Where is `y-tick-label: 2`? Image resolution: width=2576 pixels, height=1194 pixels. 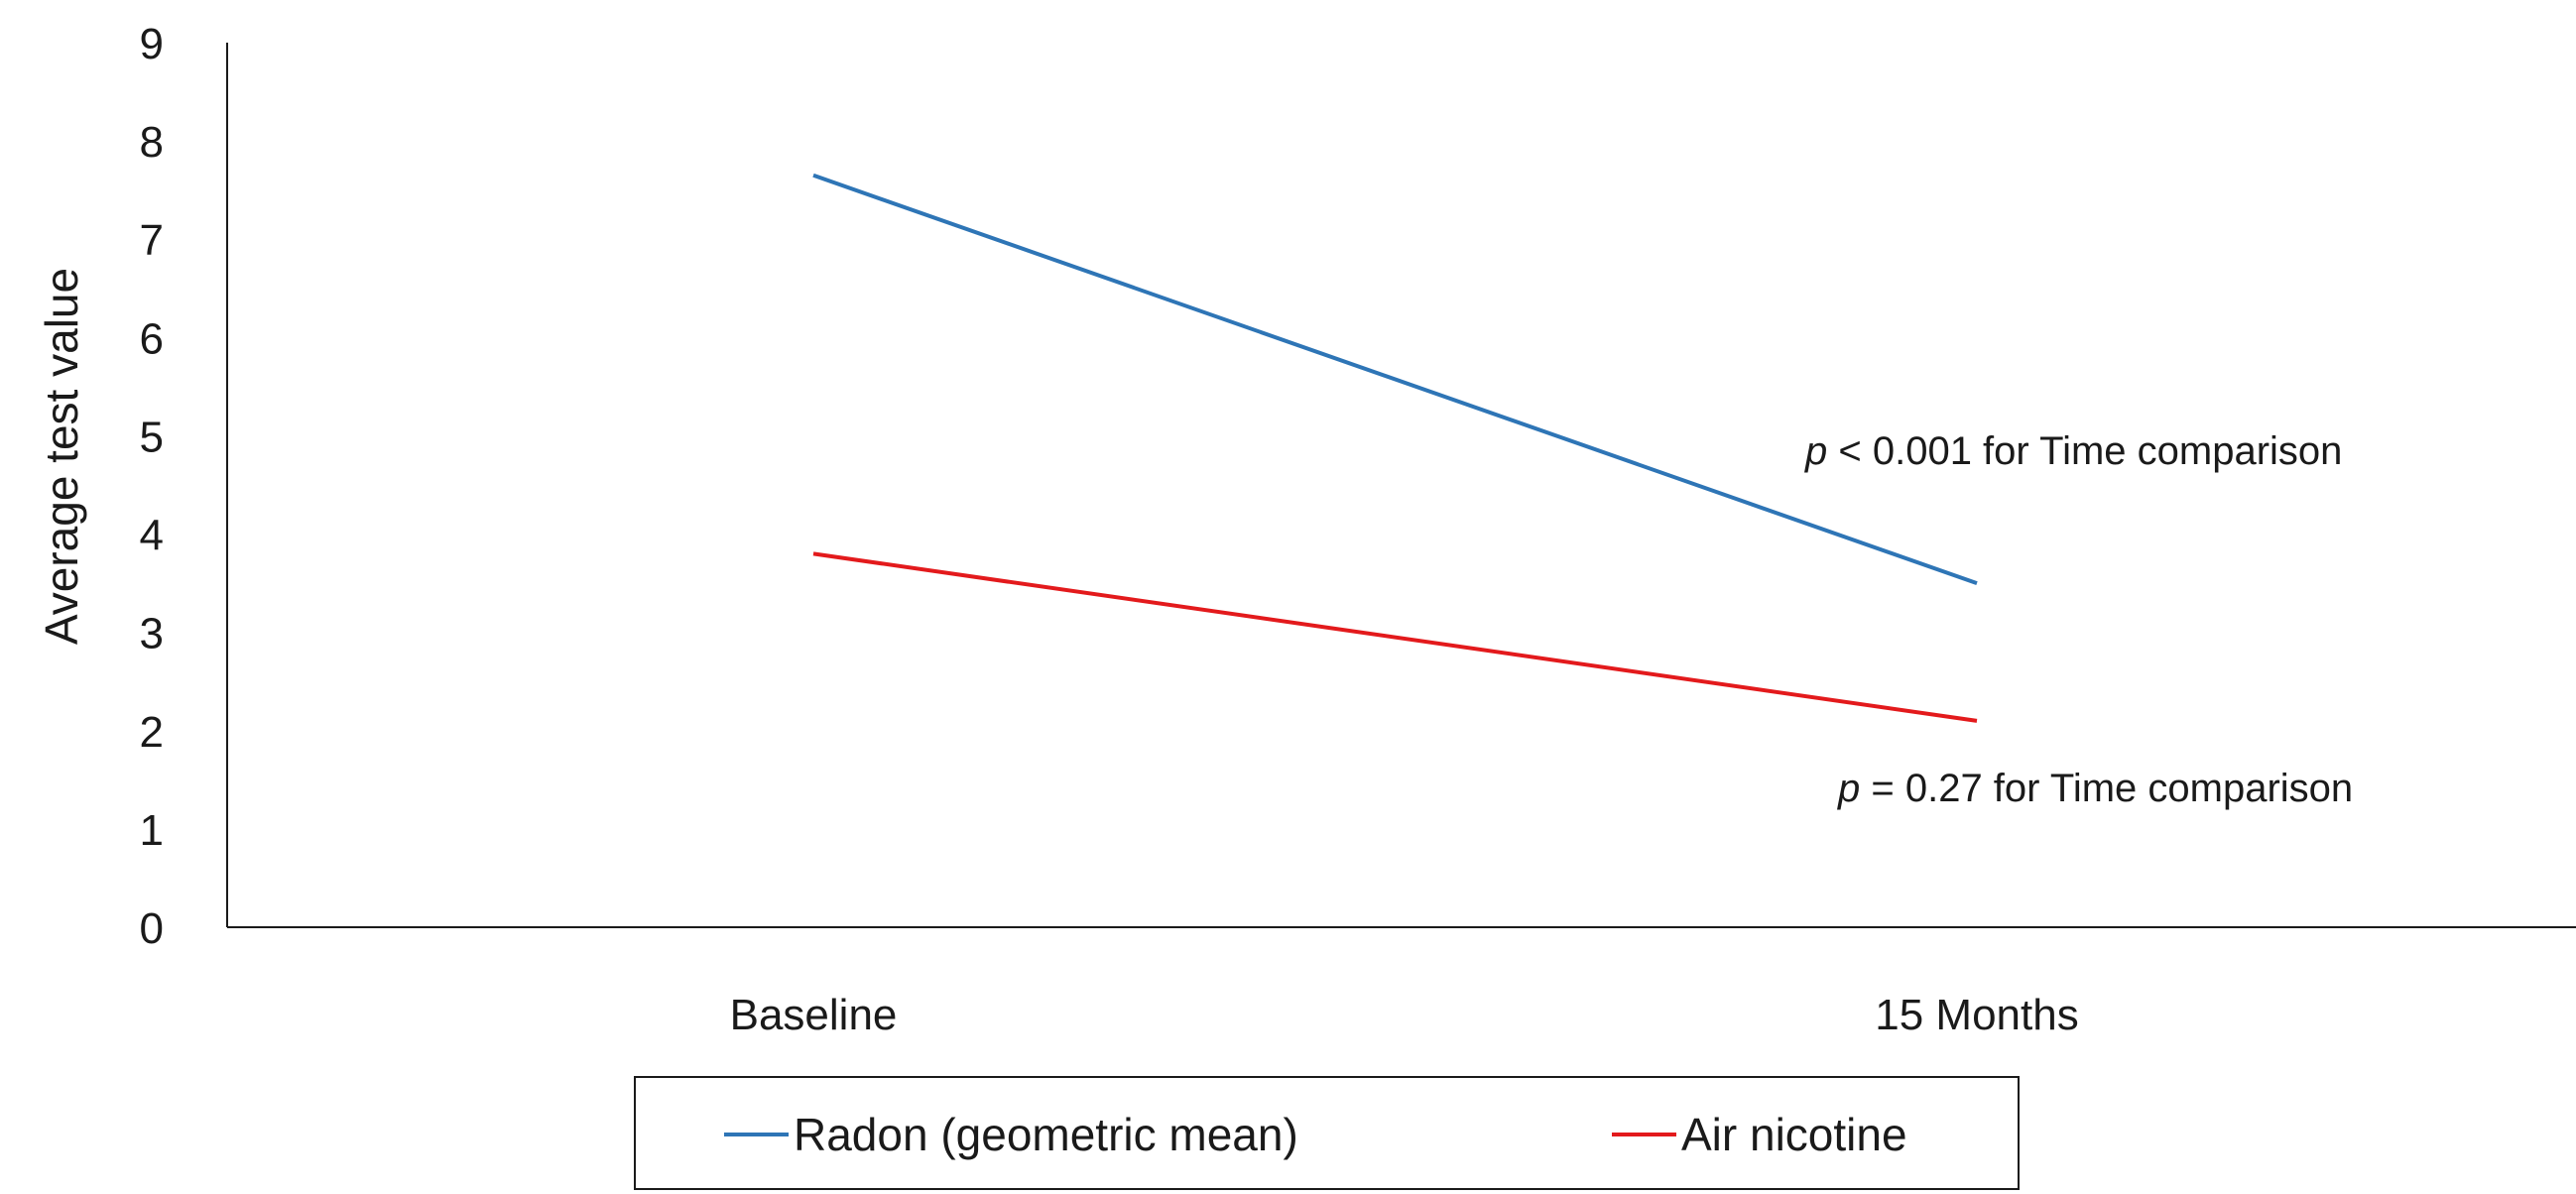
y-tick-label: 2 is located at coordinates (152, 732).